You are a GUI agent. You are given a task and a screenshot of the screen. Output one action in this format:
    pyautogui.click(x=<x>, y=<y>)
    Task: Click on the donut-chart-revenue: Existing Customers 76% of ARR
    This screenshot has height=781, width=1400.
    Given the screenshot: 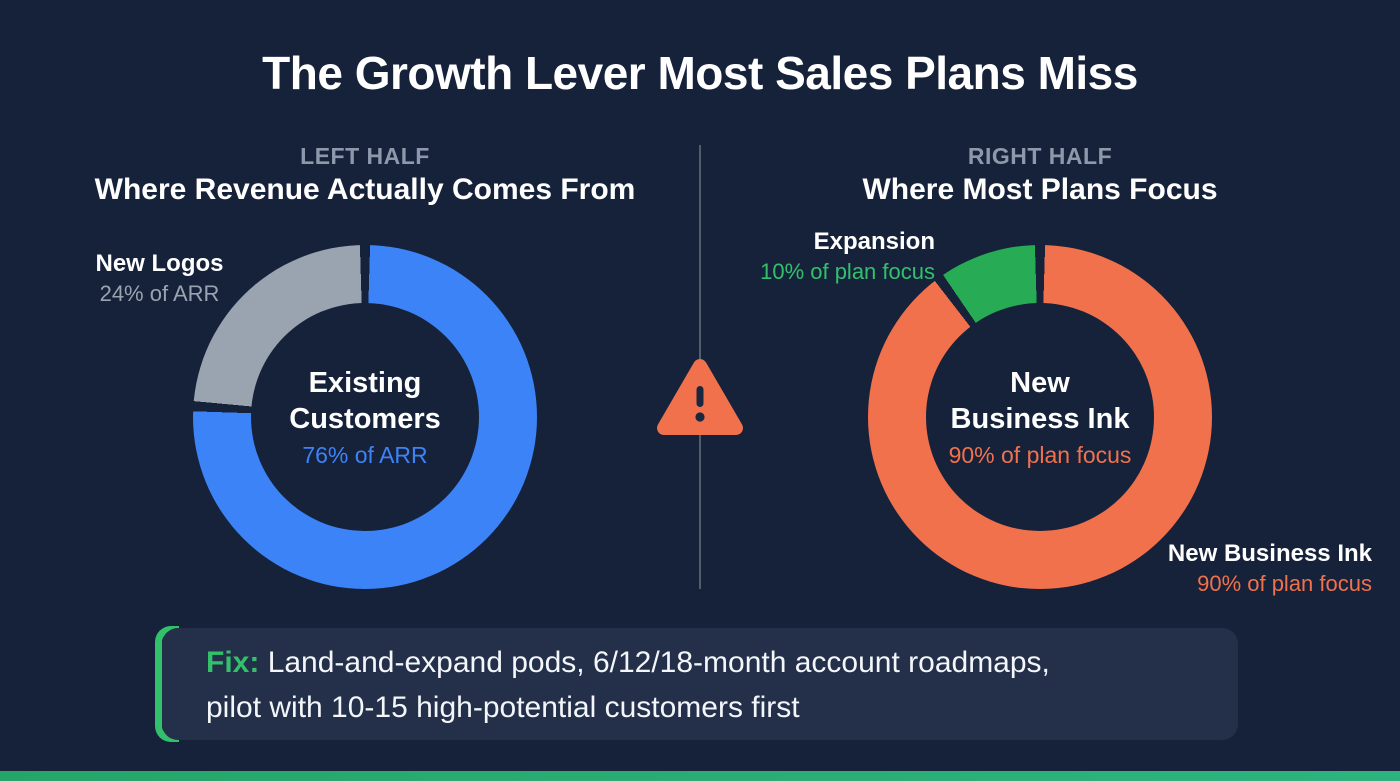 What is the action you would take?
    pyautogui.click(x=365, y=417)
    